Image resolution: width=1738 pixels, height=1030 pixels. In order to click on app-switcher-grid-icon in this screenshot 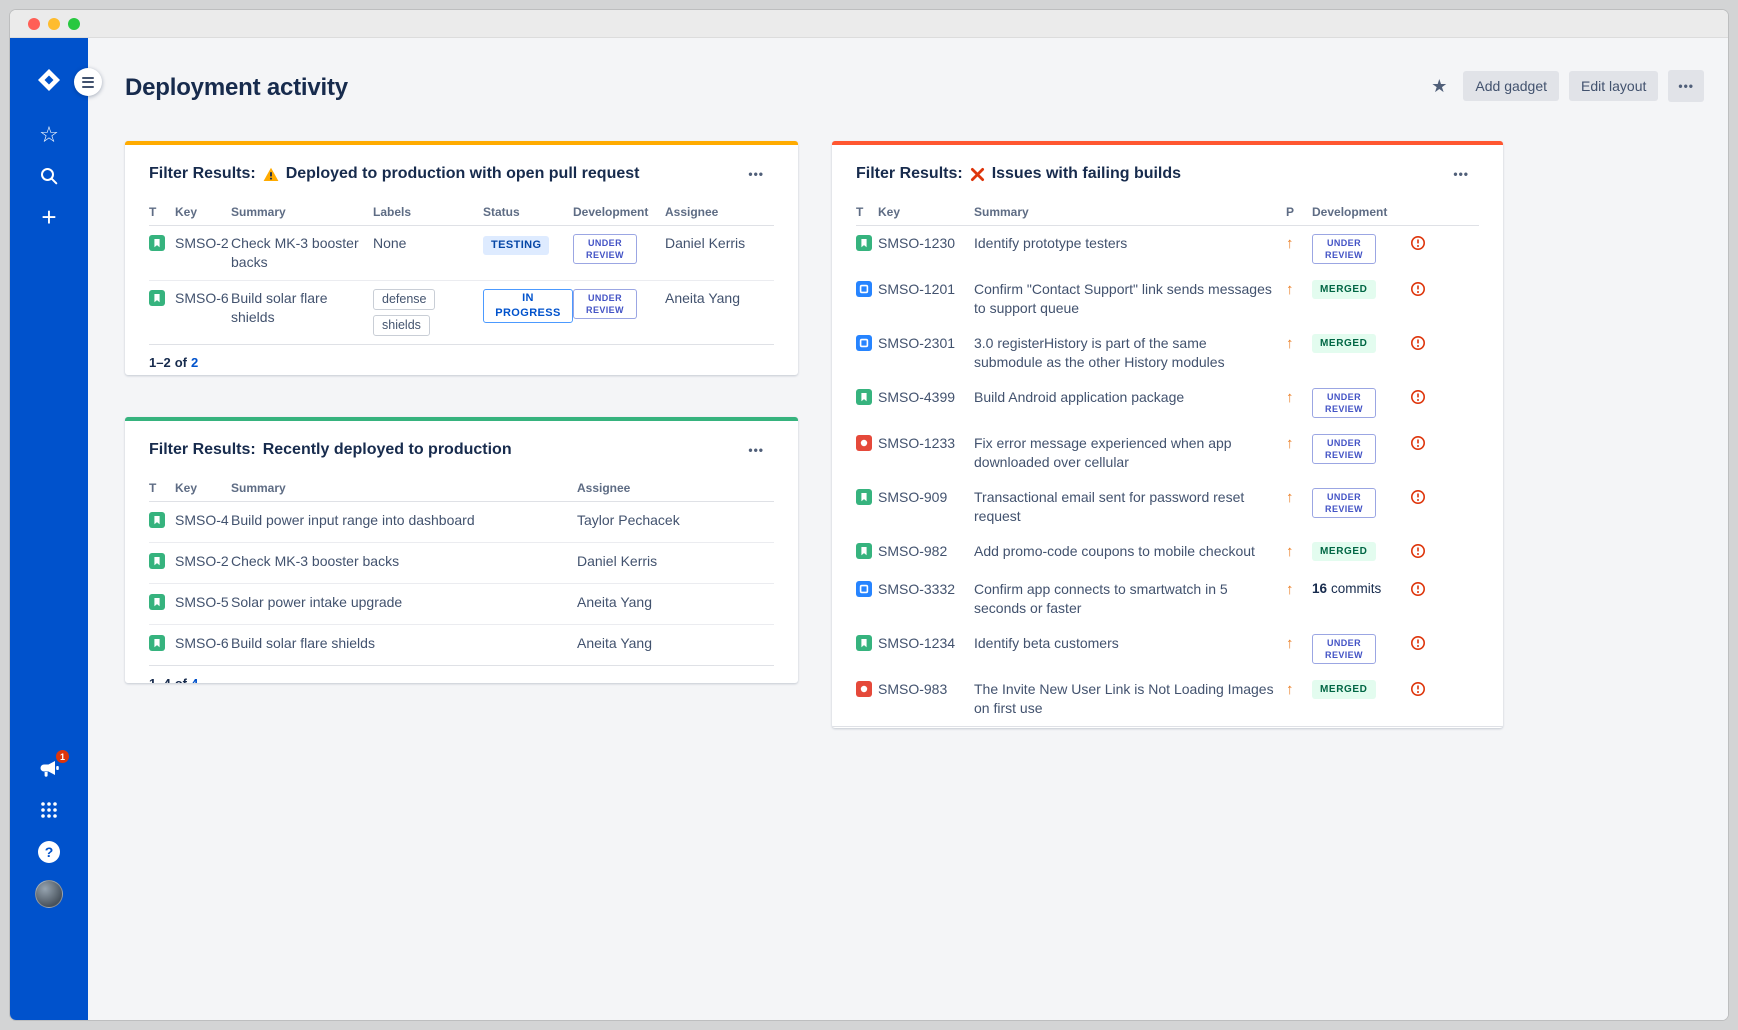, I will do `click(49, 810)`.